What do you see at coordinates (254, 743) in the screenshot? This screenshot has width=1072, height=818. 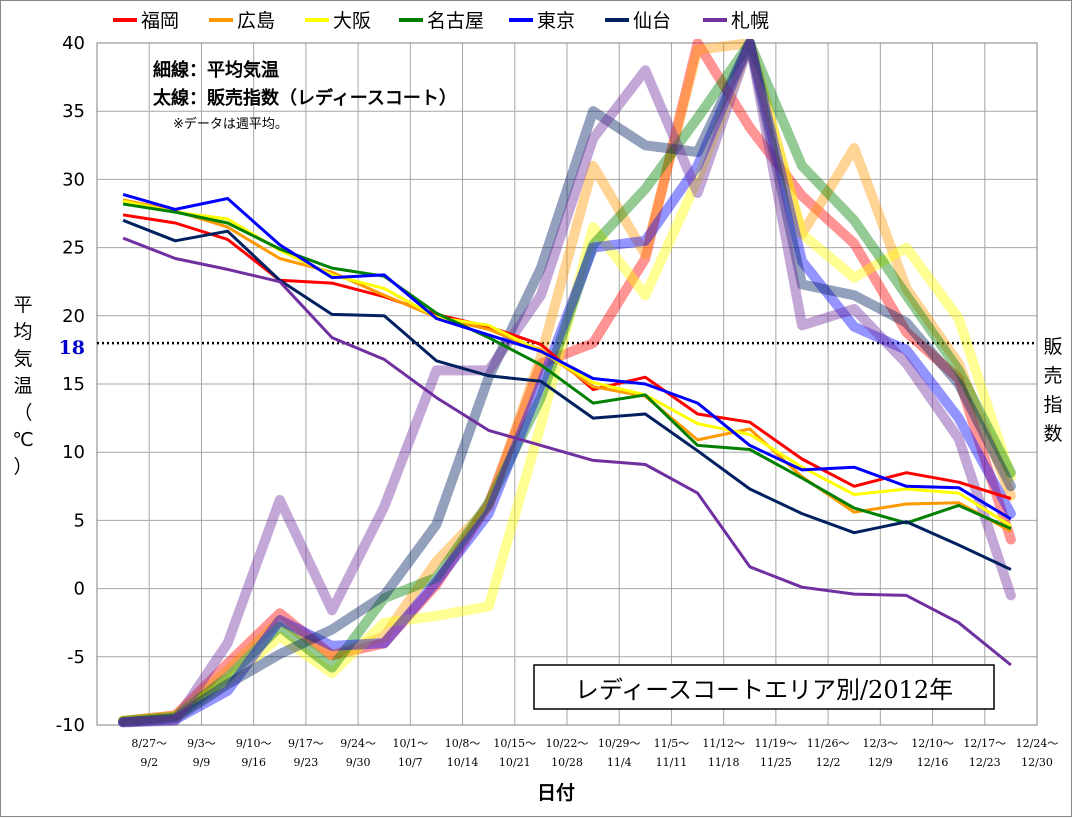 I see `x-tick-label: 9/10～` at bounding box center [254, 743].